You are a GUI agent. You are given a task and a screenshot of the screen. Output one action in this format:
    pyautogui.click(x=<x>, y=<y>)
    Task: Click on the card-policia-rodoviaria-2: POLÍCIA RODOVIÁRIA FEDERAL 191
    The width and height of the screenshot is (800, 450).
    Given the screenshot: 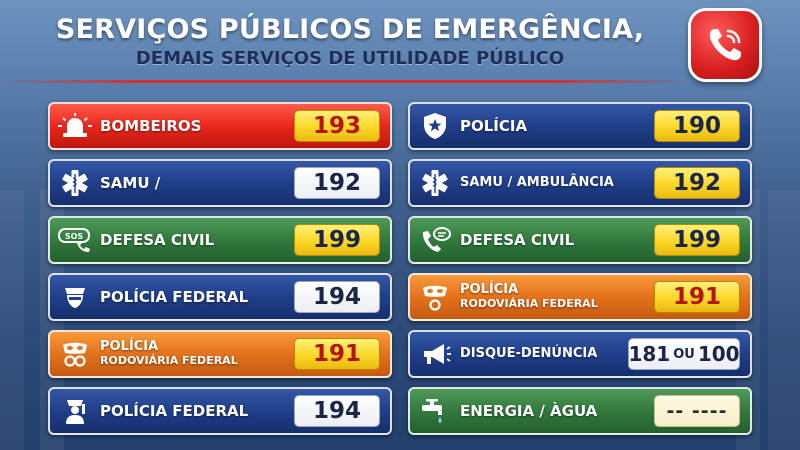 What is the action you would take?
    pyautogui.click(x=580, y=297)
    